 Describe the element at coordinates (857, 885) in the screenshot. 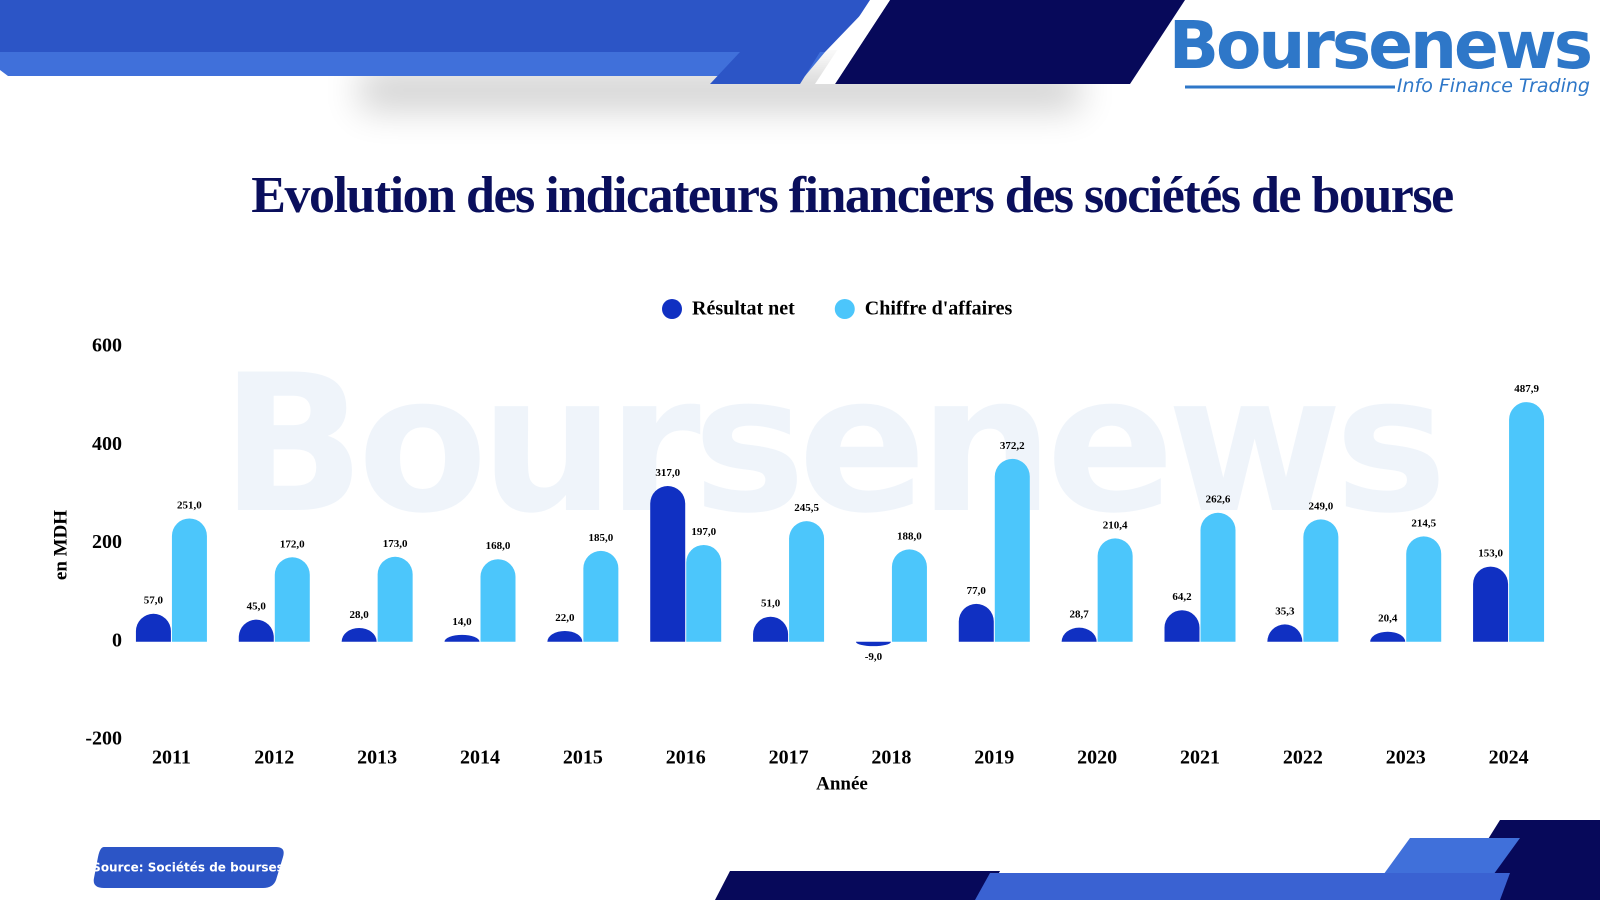

I see `footer-band-dark` at that location.